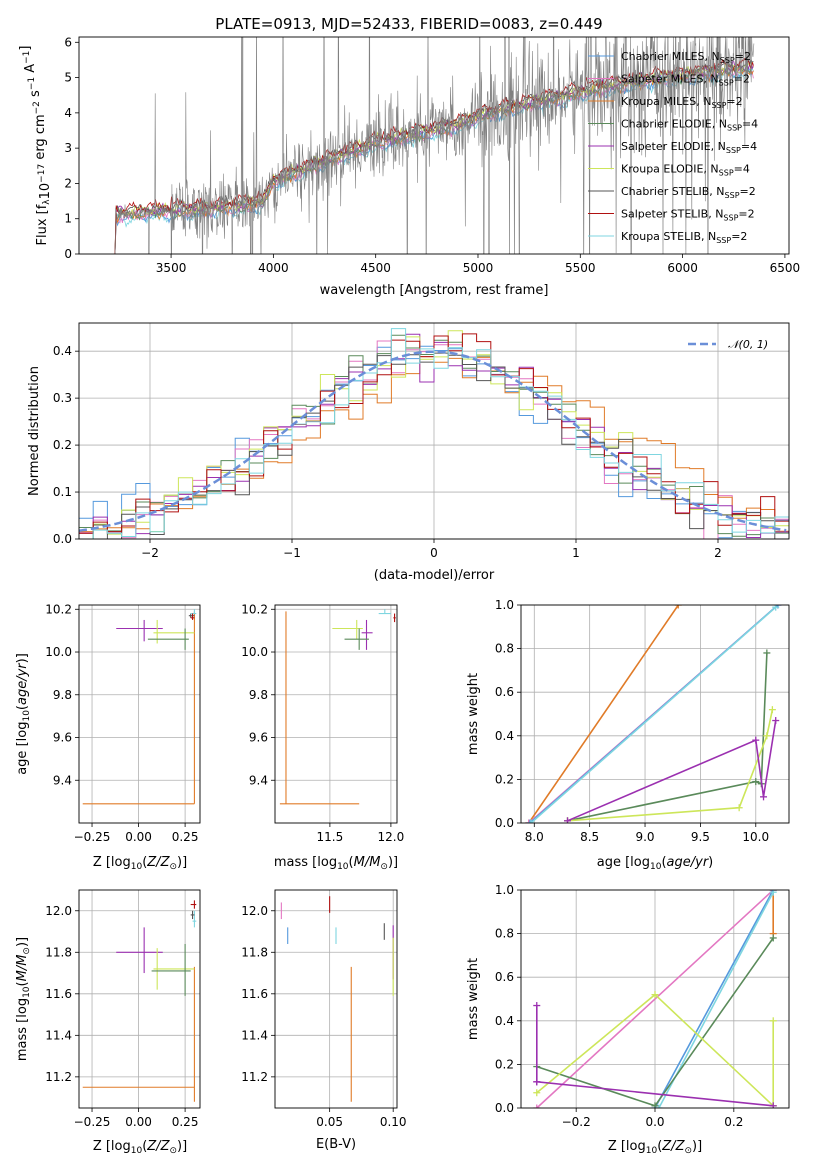  I want to click on x-tick-label: 0.2, so click(733, 1122).